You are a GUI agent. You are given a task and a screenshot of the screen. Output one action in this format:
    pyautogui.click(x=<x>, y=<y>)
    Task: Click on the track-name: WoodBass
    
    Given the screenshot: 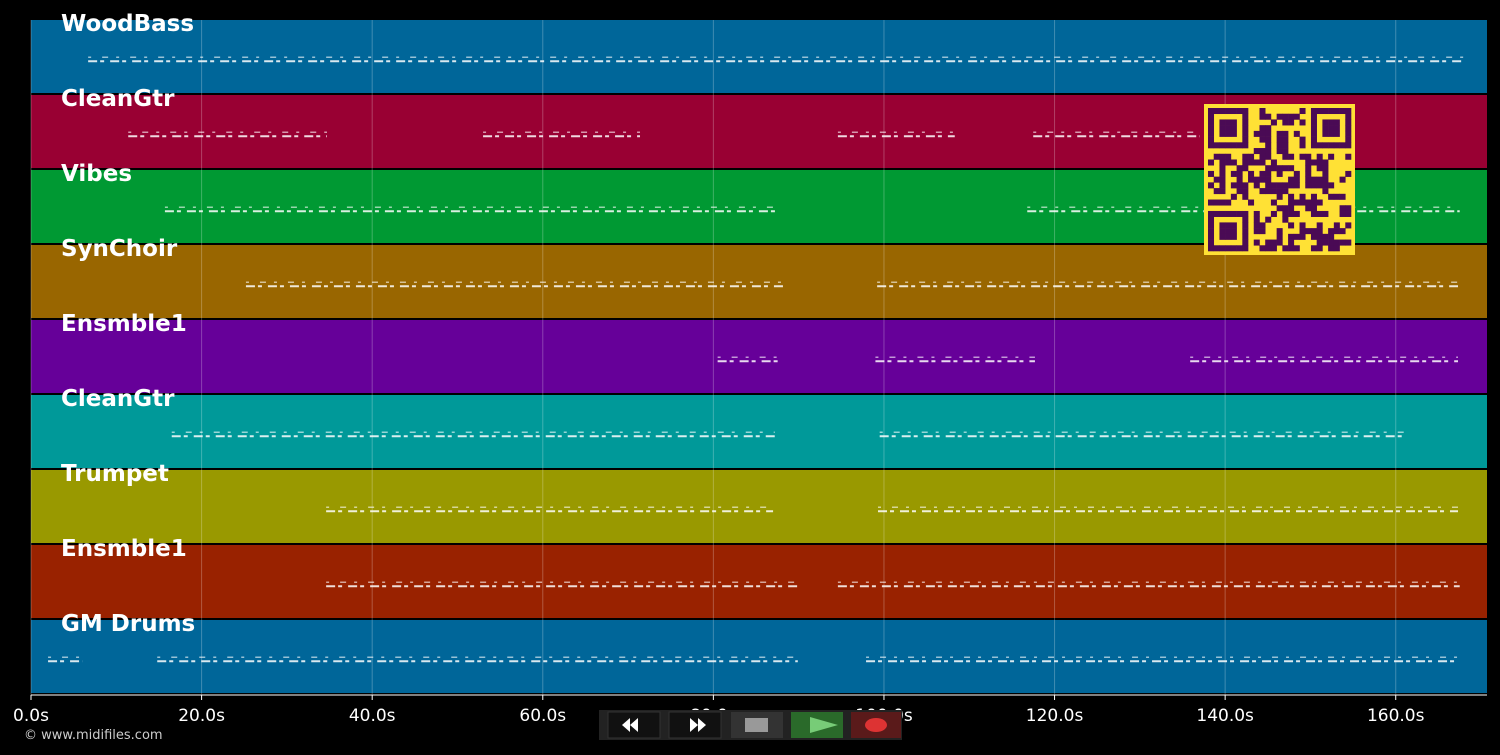 What is the action you would take?
    pyautogui.click(x=127, y=24)
    